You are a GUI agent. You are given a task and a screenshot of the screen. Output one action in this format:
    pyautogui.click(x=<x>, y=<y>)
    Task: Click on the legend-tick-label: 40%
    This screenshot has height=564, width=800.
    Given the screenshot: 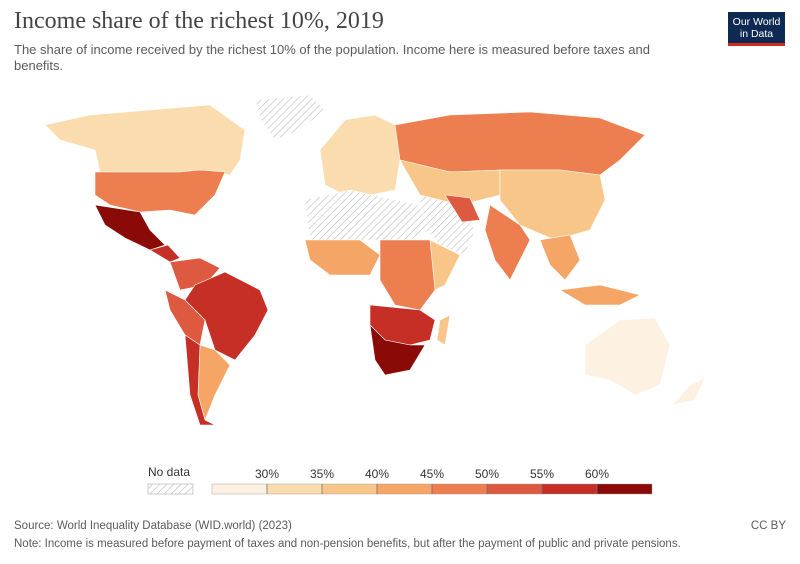 What is the action you would take?
    pyautogui.click(x=377, y=474)
    